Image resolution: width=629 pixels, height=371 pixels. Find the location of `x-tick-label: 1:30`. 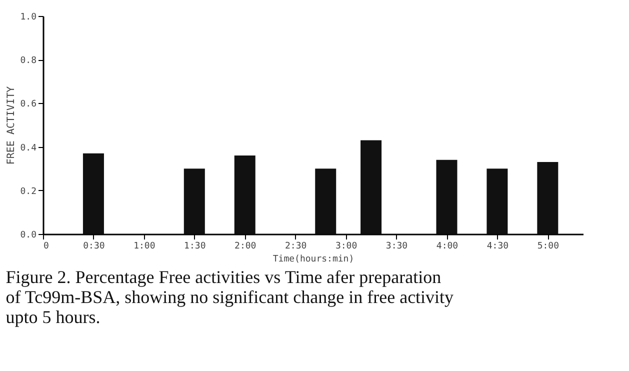

x-tick-label: 1:30 is located at coordinates (195, 247).